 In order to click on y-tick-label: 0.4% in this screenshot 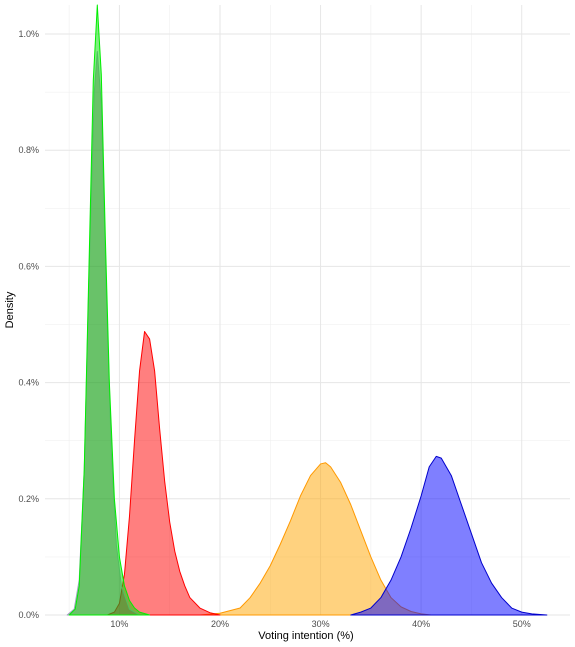, I will do `click(28, 383)`.